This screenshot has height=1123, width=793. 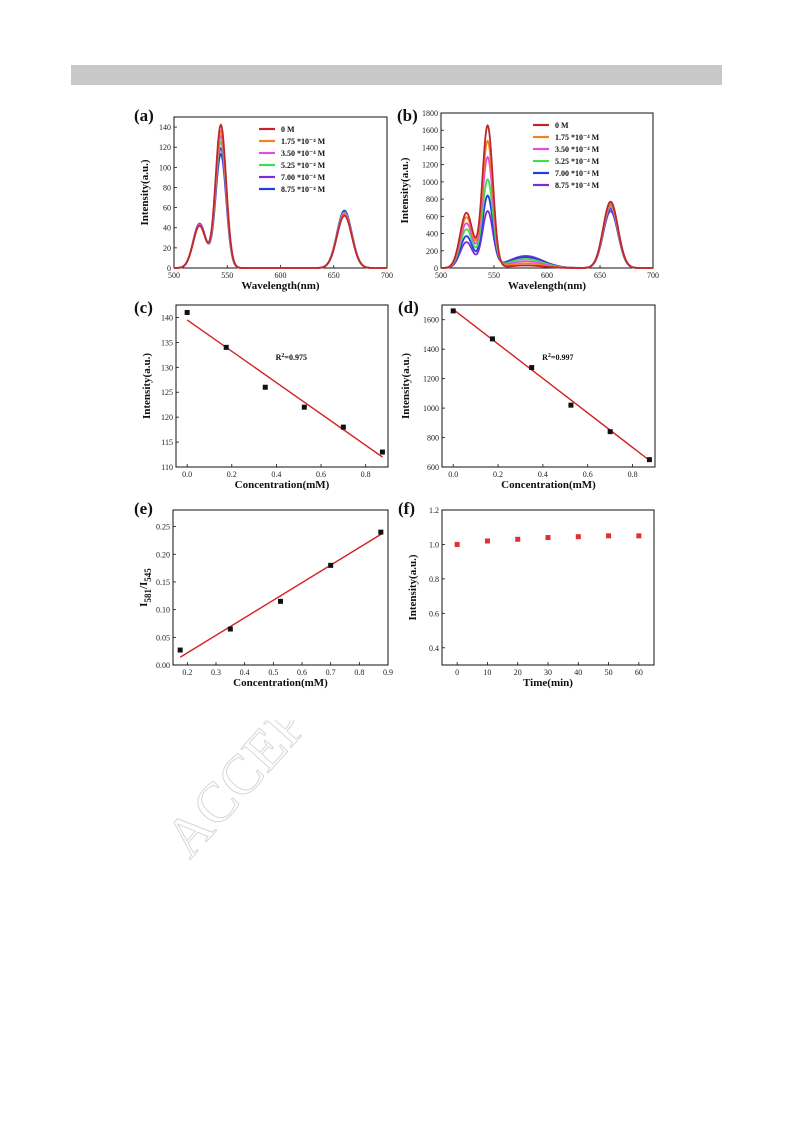 I want to click on y-tick-label: 800, so click(x=432, y=199).